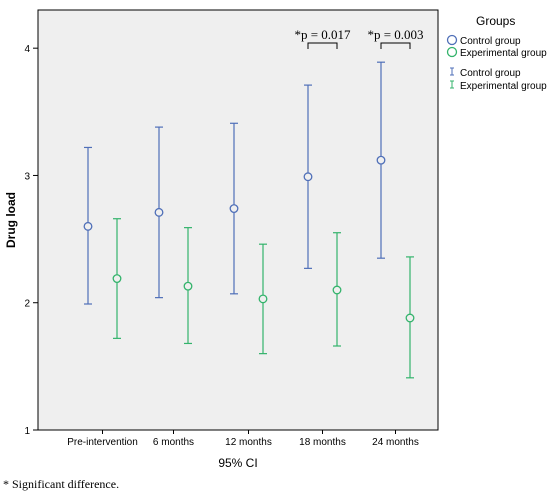  I want to click on significance-annotation: *p = 0.003, so click(395, 38).